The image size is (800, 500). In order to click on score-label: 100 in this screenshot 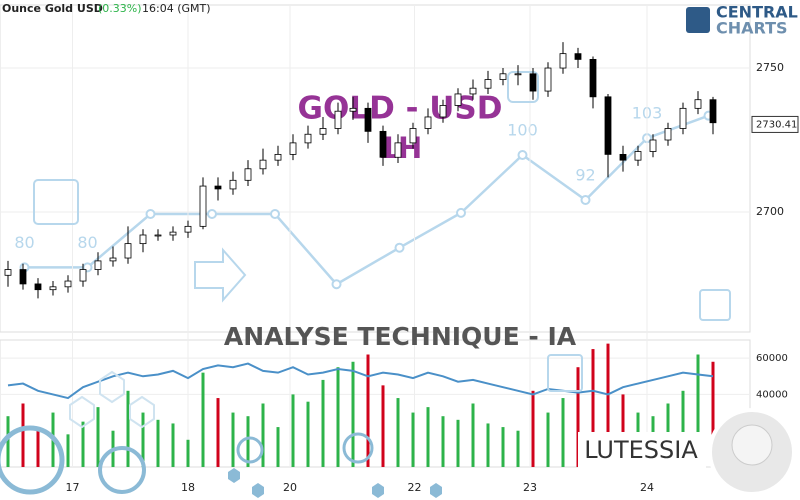, I will do `click(522, 130)`.